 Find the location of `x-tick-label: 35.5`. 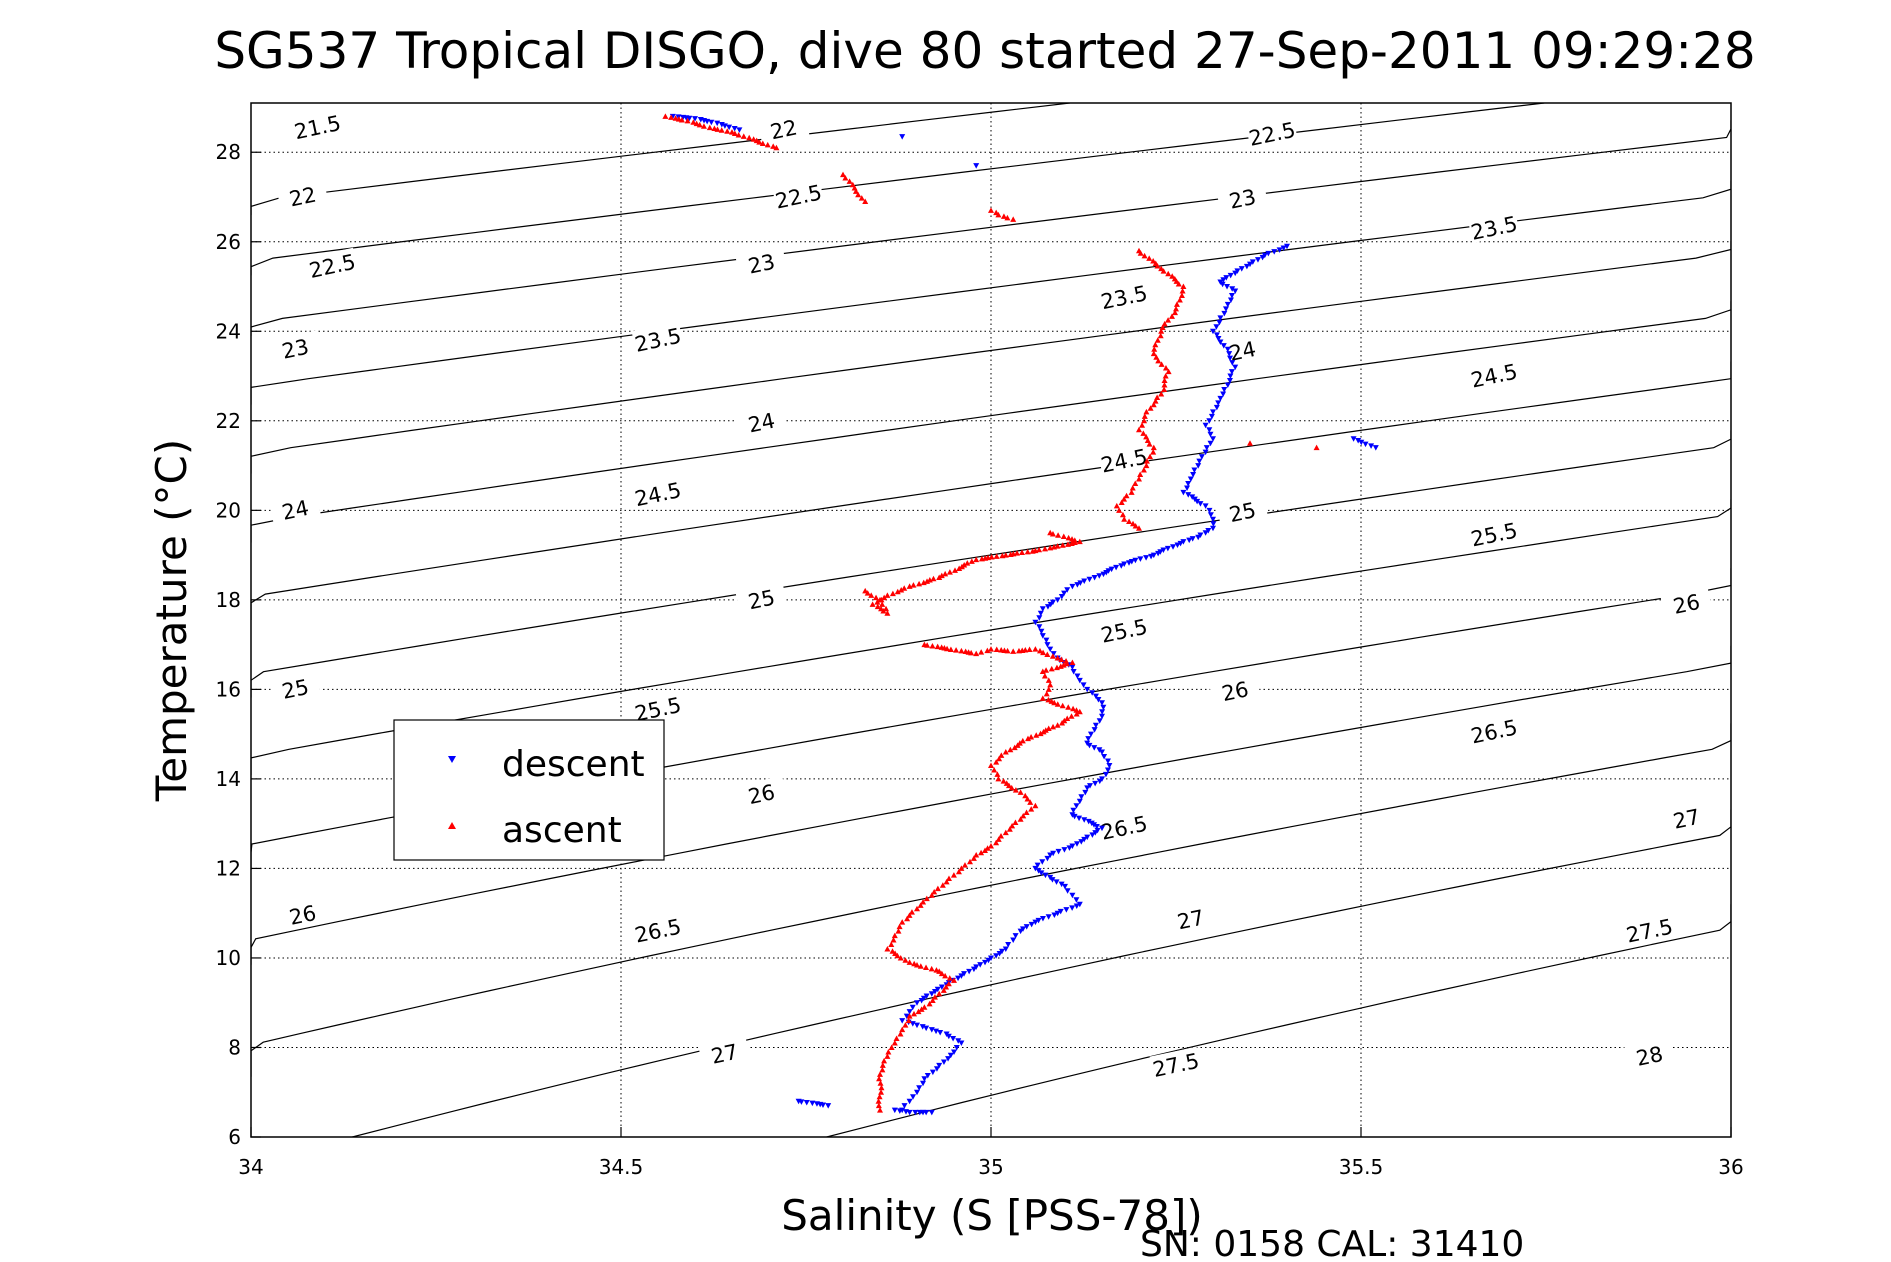

x-tick-label: 35.5 is located at coordinates (1361, 1167).